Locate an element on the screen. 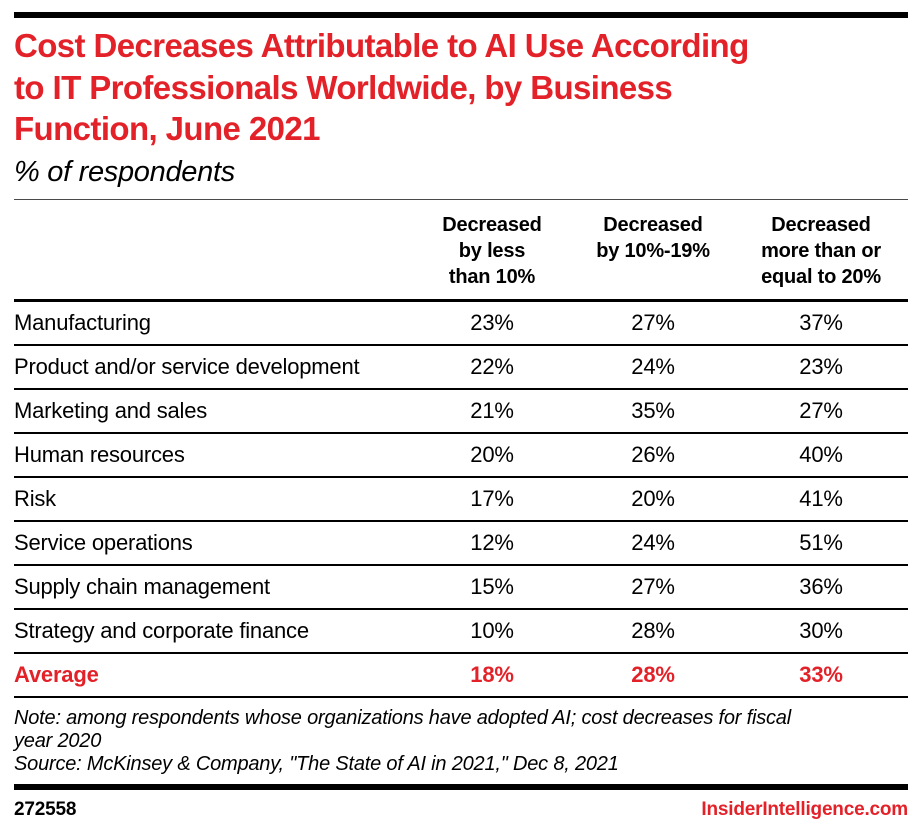  cell-value: 37% is located at coordinates (821, 323).